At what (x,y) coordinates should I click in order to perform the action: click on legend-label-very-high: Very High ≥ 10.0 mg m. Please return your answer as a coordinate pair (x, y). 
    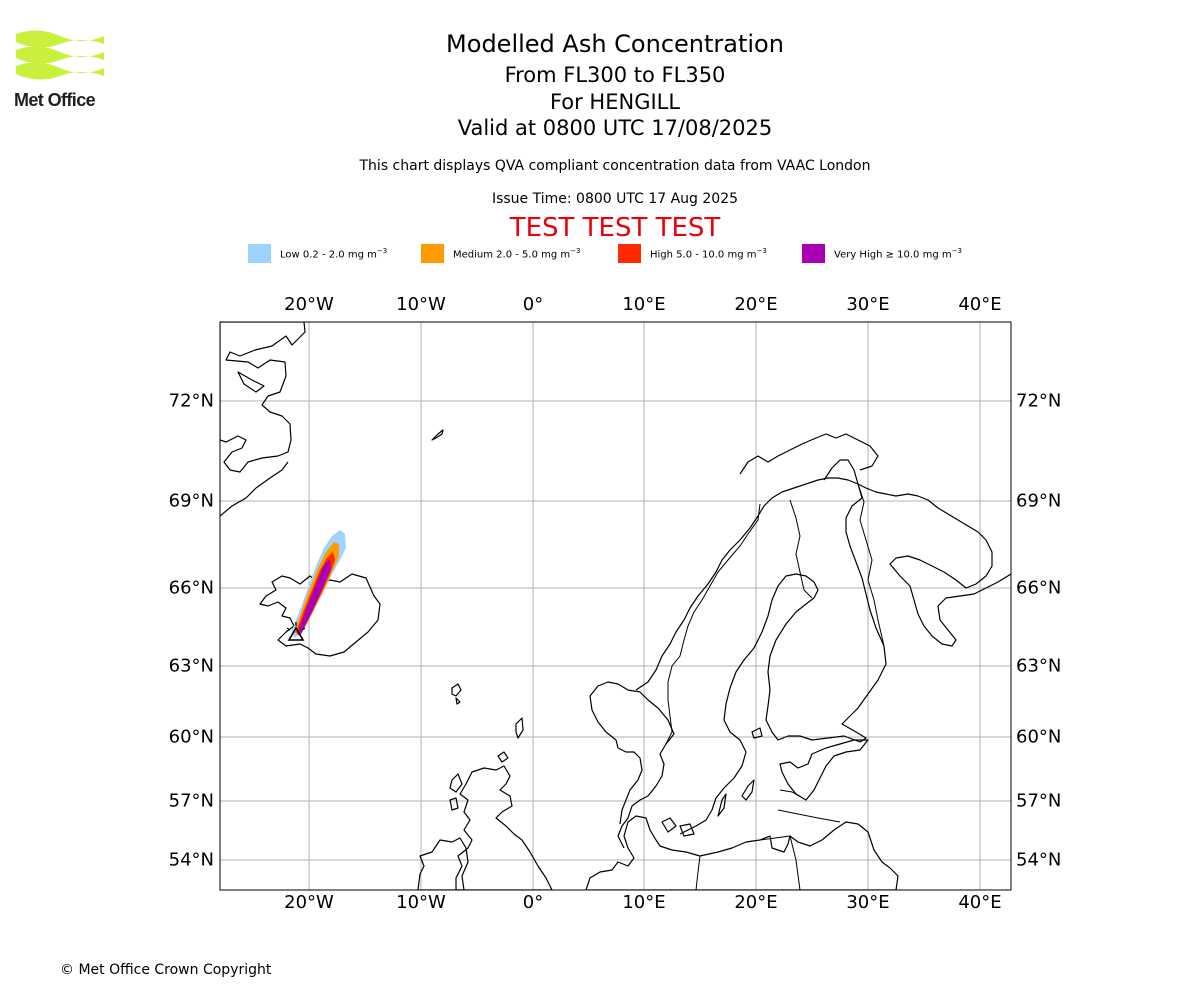
    Looking at the image, I should click on (893, 255).